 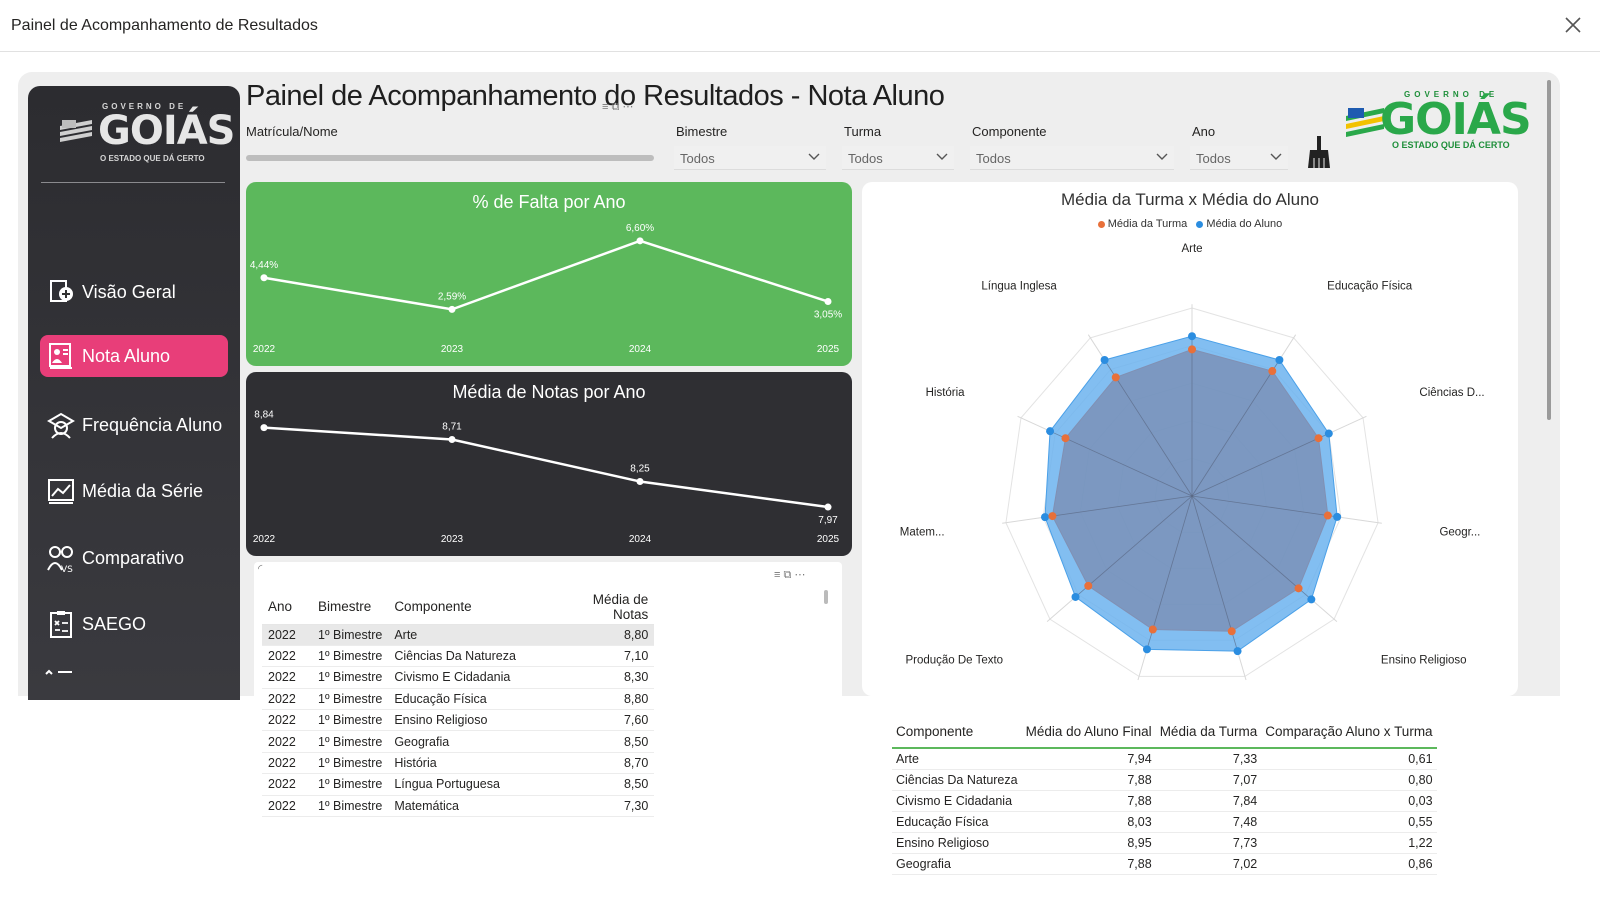 I want to click on cell-media-aluno: 8,95, so click(x=1088, y=843).